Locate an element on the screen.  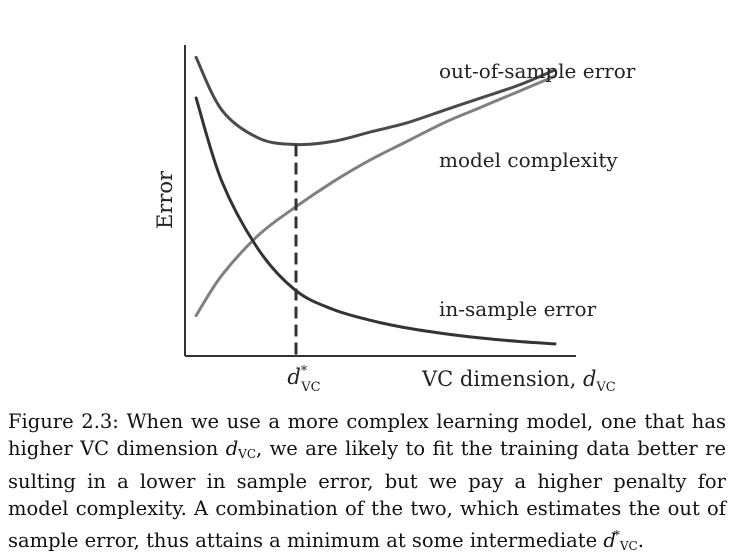
series-label-out-of-sample-error: out-of-sample error is located at coordinates (537, 71).